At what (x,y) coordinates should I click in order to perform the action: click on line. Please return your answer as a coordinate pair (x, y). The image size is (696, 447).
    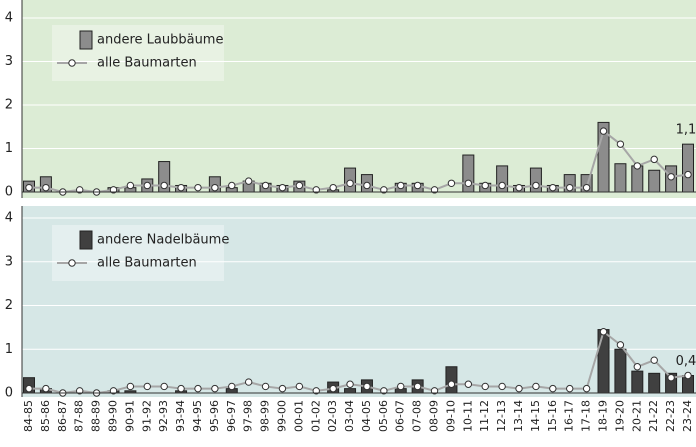
    Looking at the image, I should click on (359, 362).